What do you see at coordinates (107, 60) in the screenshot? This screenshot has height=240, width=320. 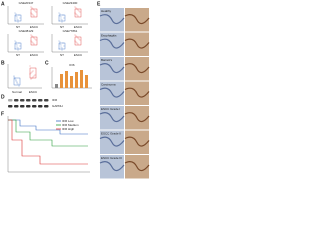 I see `row-label: Barrett's` at bounding box center [107, 60].